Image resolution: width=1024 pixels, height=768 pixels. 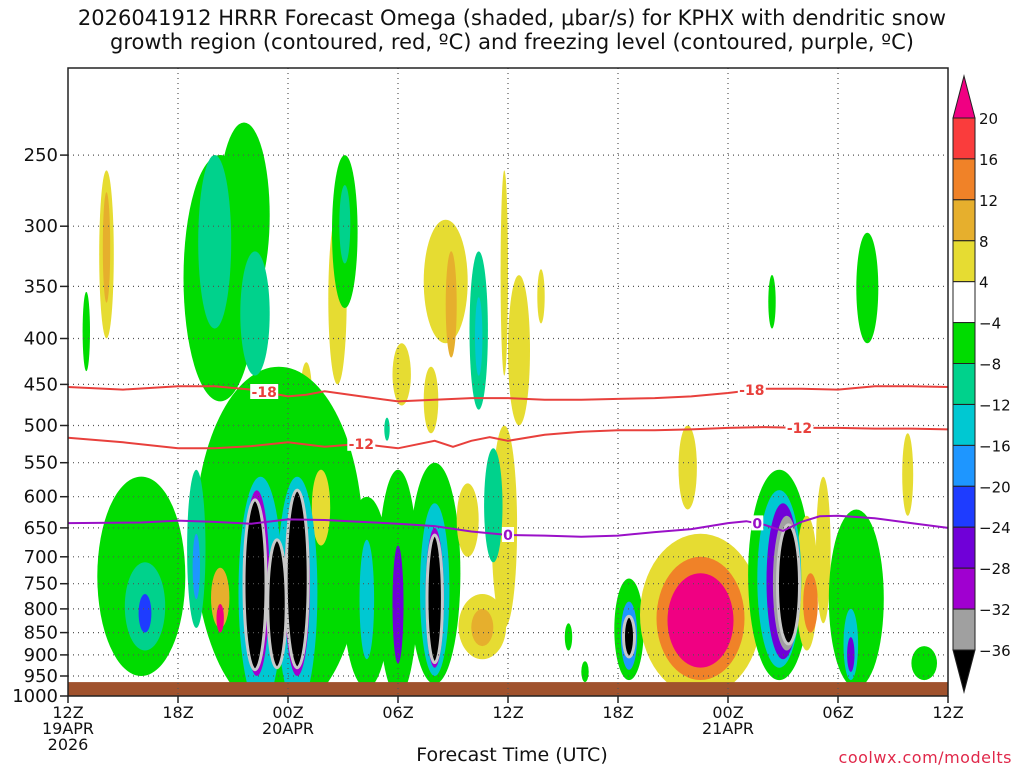 I want to click on credit-link: coolwx.com/modelts, so click(x=925, y=757).